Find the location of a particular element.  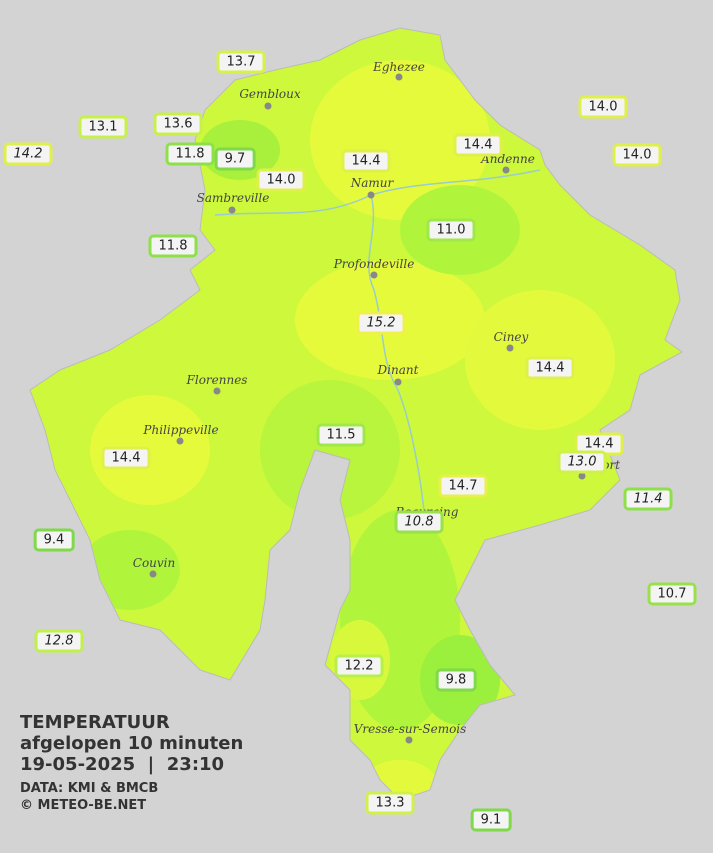

station-reading: 9.8 is located at coordinates (456, 680).